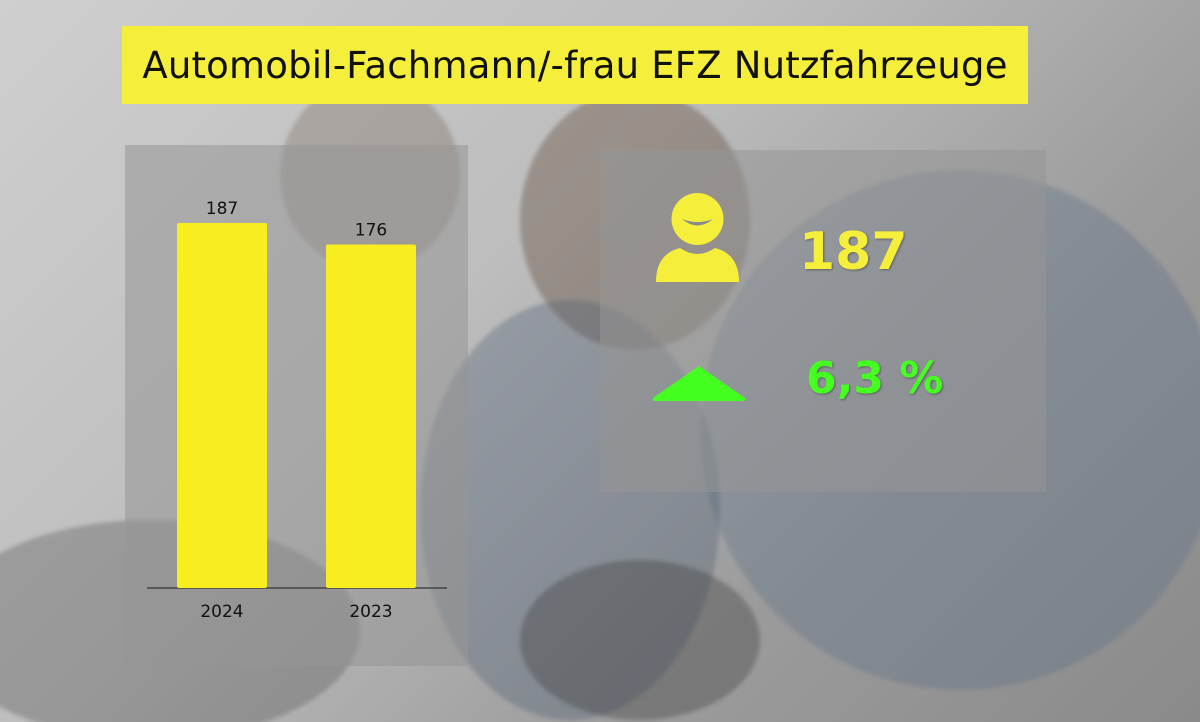 The image size is (1200, 722). Describe the element at coordinates (370, 612) in the screenshot. I see `category-label: 2023` at that location.